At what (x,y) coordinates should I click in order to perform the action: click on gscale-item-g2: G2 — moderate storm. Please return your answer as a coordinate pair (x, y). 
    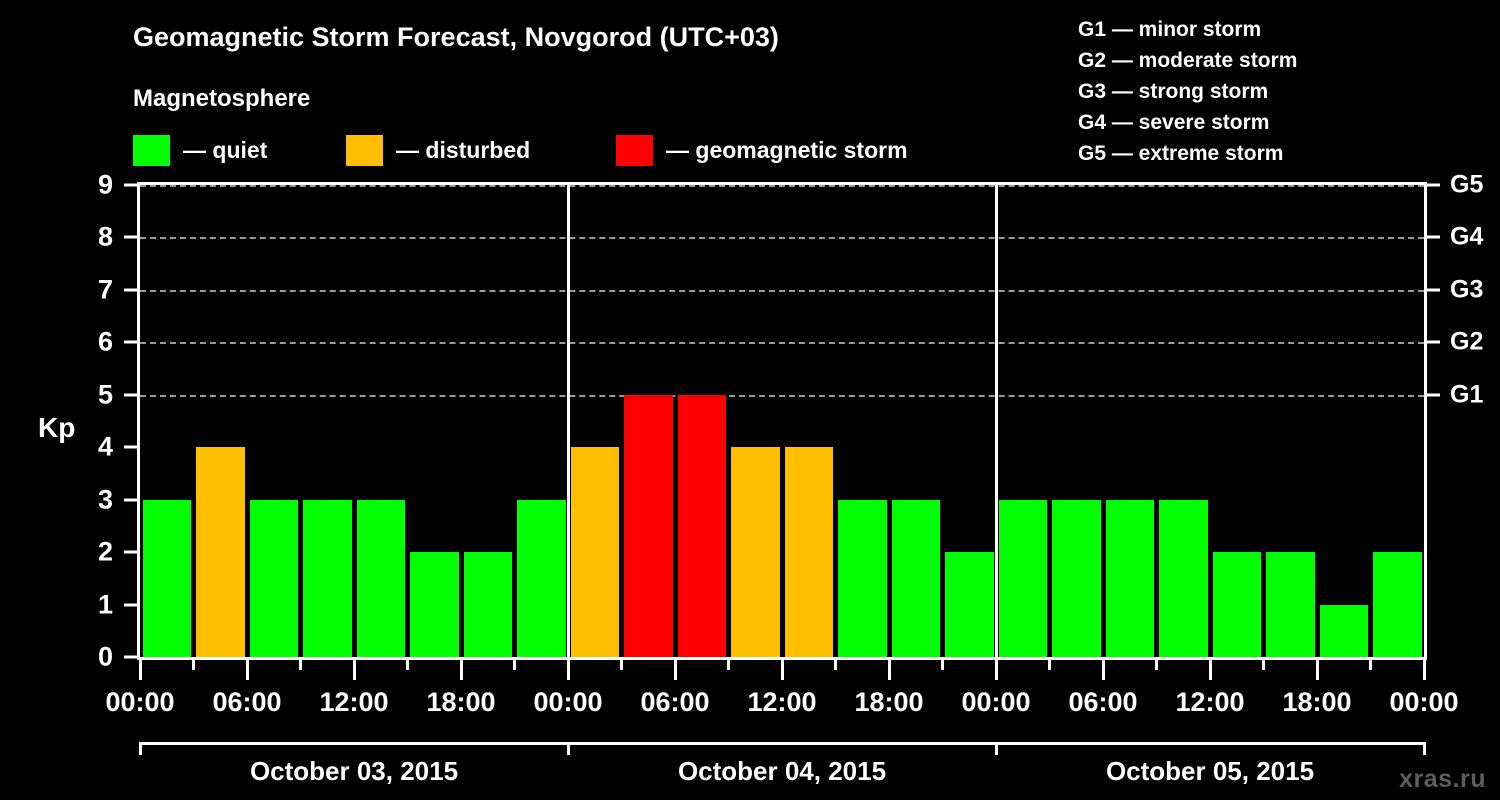
    Looking at the image, I should click on (1188, 60).